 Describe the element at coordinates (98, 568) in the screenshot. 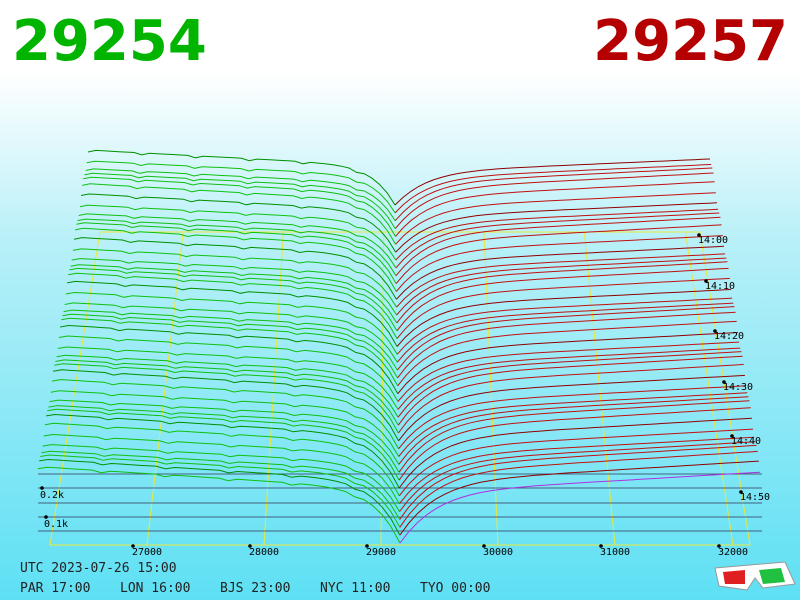

I see `utc-time: UTC 2023-07-26 15:00` at that location.